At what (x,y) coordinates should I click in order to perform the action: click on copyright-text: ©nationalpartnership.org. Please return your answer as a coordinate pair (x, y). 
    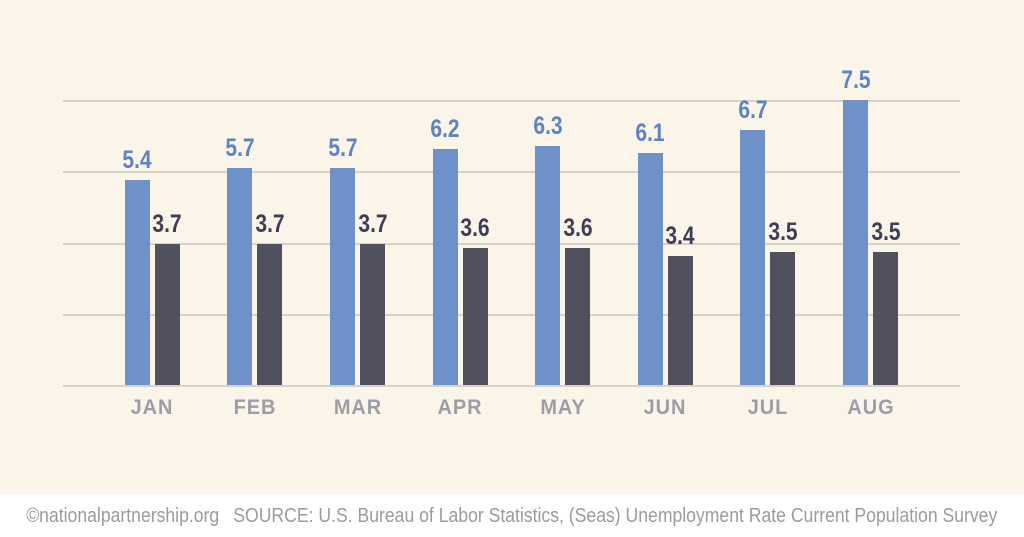
    Looking at the image, I should click on (123, 515).